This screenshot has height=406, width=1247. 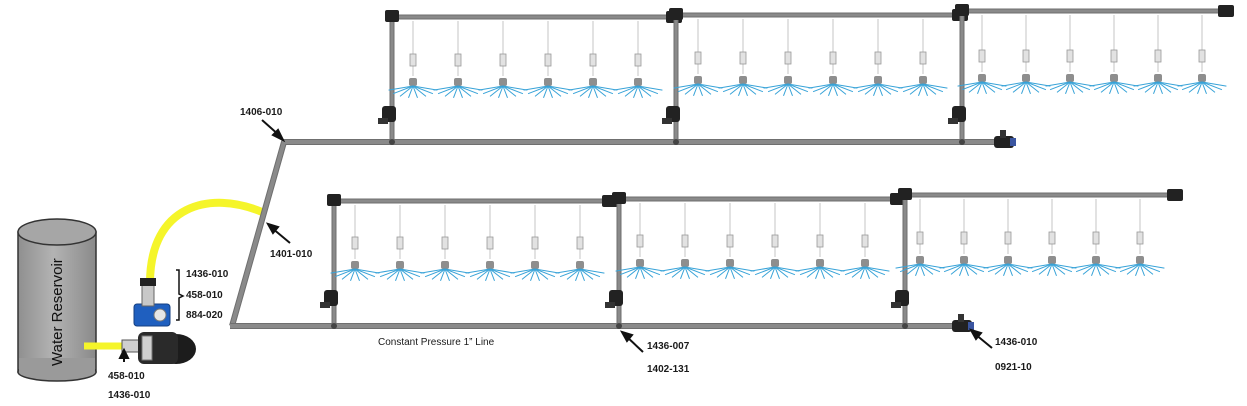 What do you see at coordinates (206, 242) in the screenshot?
I see `supply-hose` at bounding box center [206, 242].